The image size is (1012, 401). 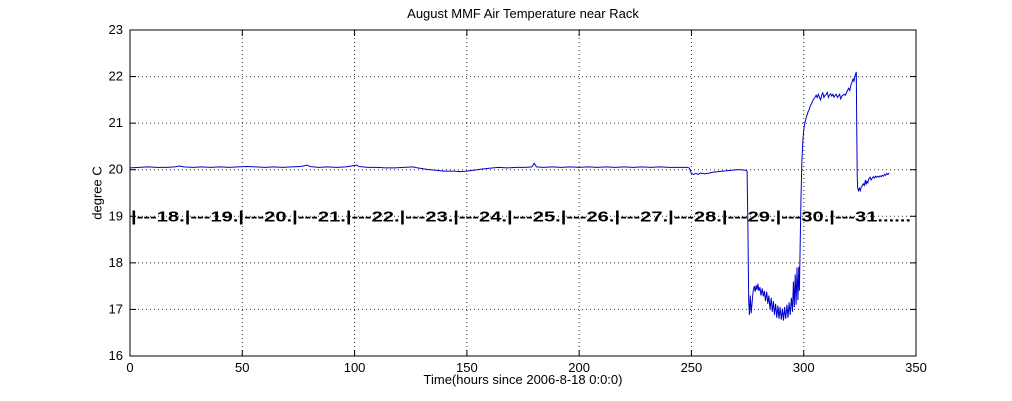 What do you see at coordinates (467, 367) in the screenshot?
I see `x-tick-label: 150` at bounding box center [467, 367].